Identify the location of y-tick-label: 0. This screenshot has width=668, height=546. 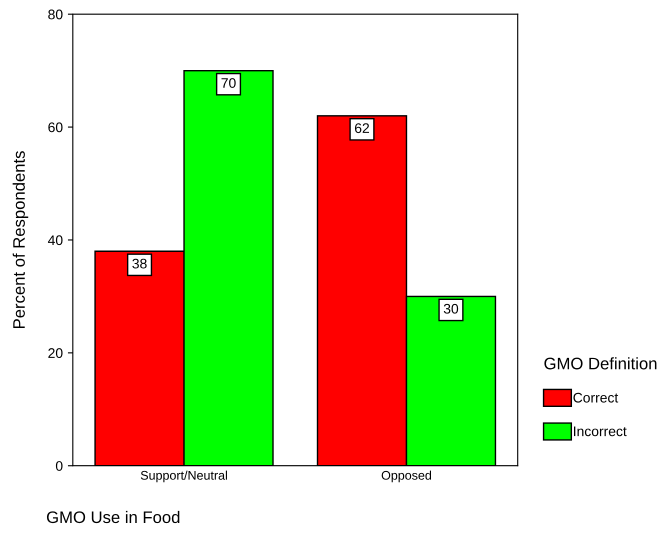
(59, 466).